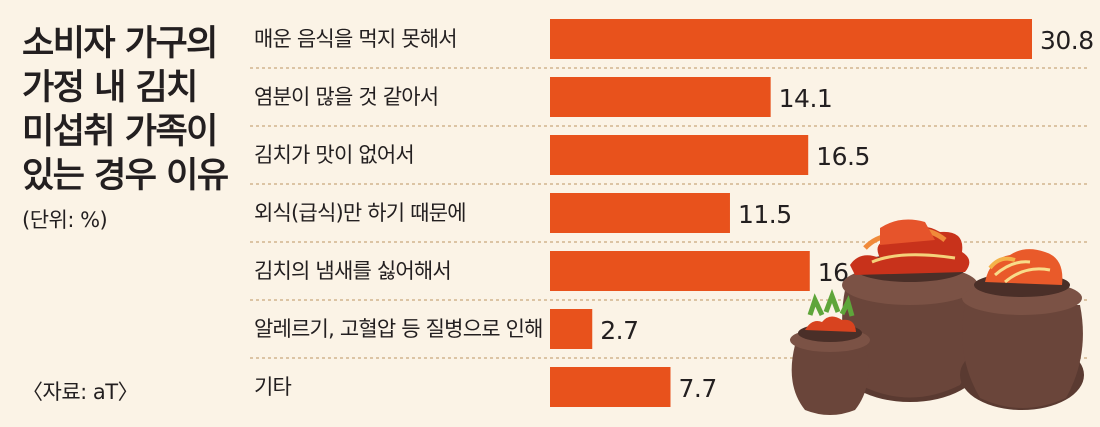 The image size is (1100, 427). Describe the element at coordinates (346, 97) in the screenshot. I see `category-label: 염분이 많을 것 같아서` at that location.